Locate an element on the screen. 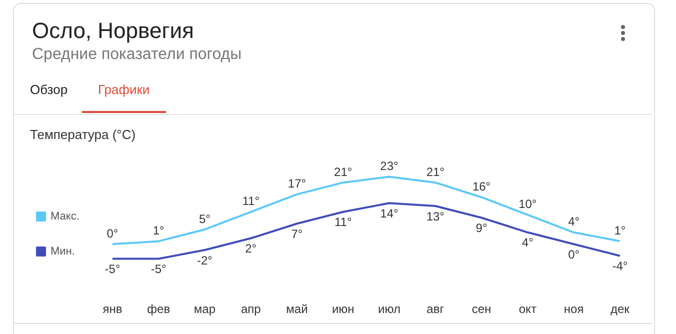 The height and width of the screenshot is (334, 676). legend-label: Макс. is located at coordinates (65, 216).